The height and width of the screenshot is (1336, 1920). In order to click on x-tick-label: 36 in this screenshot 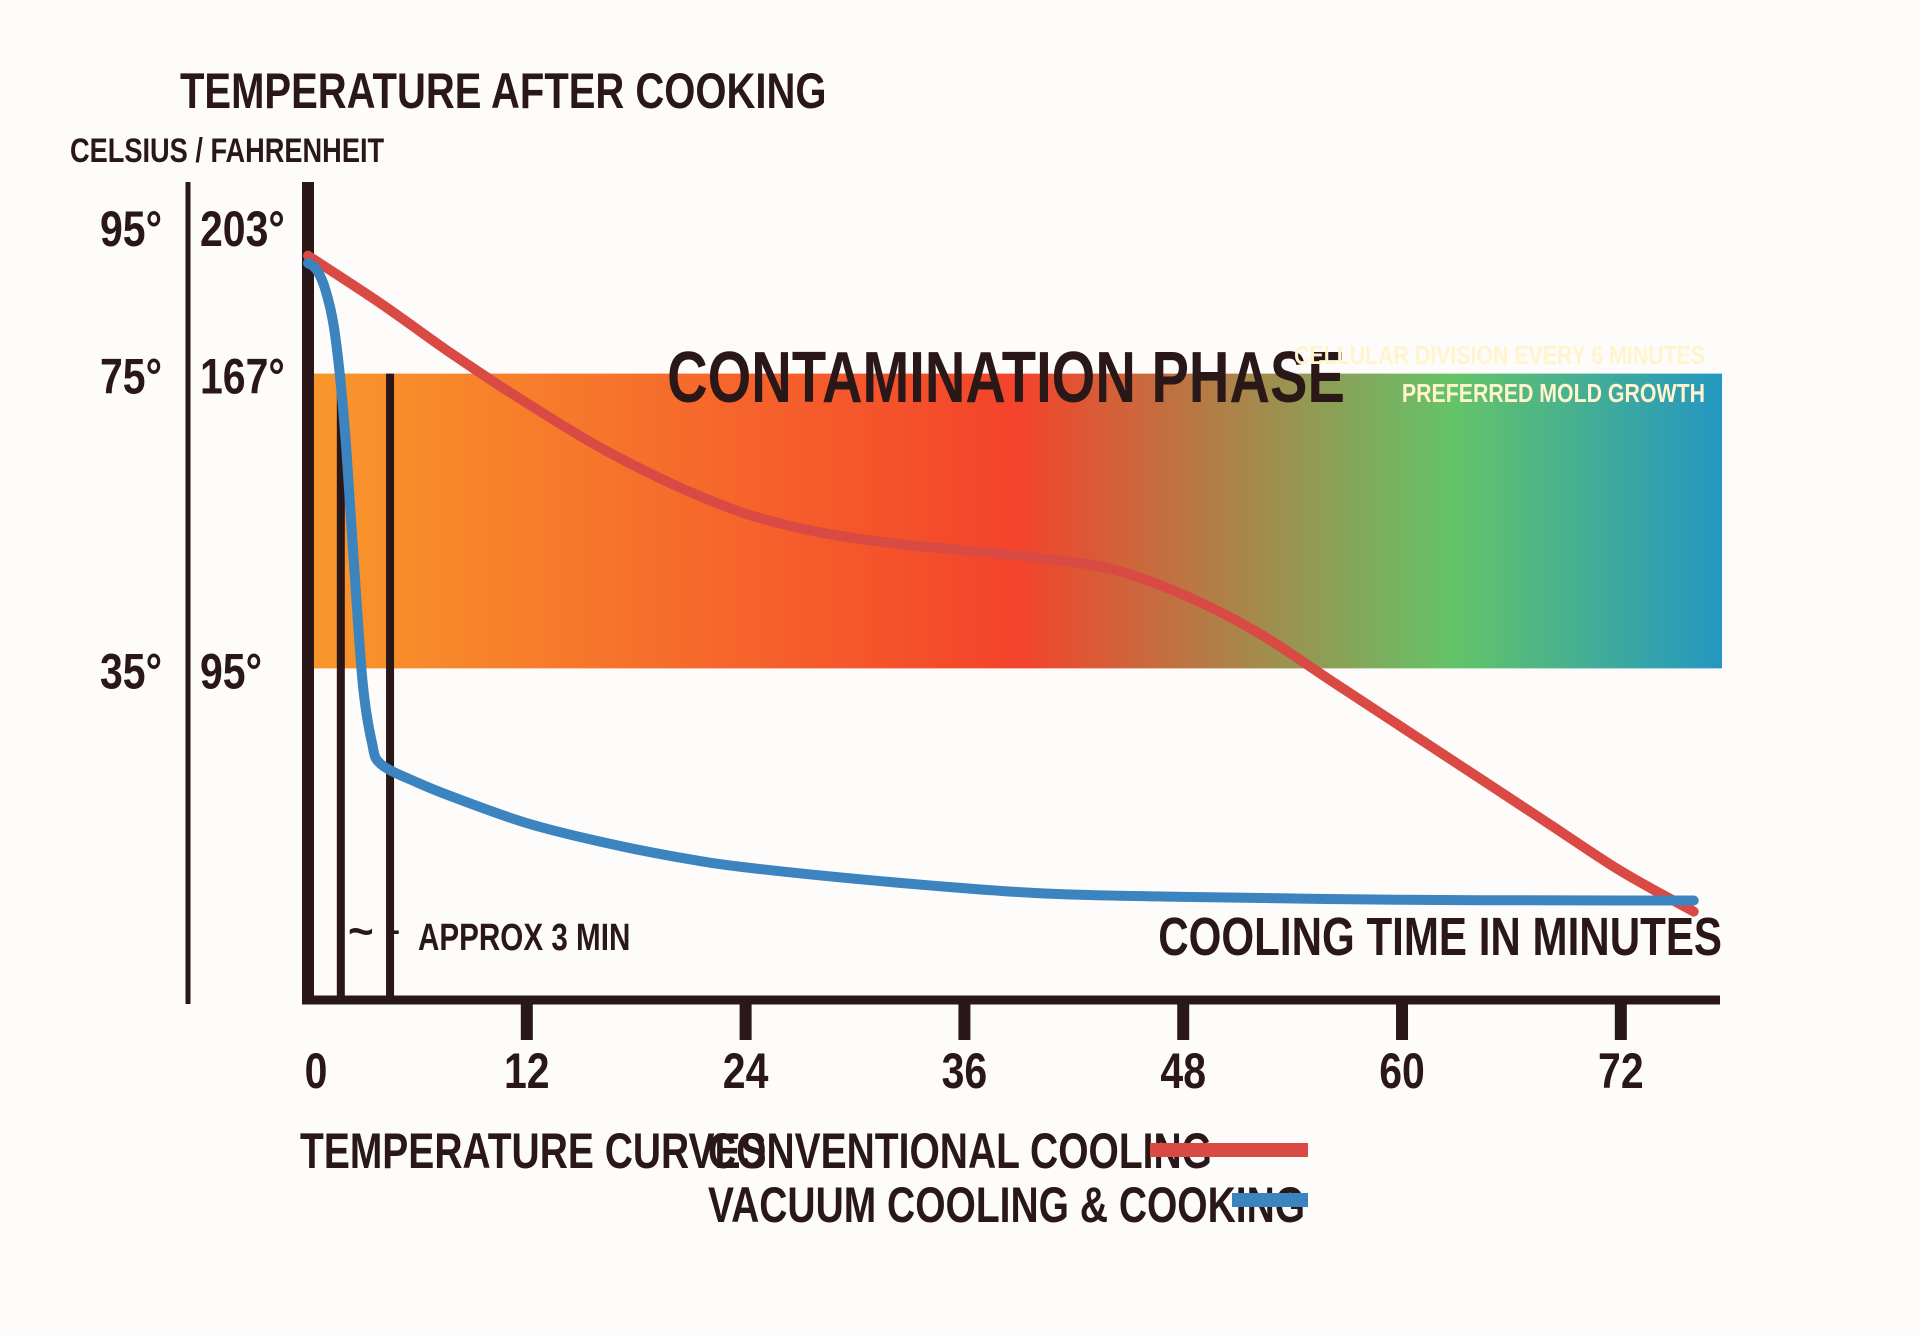, I will do `click(965, 1071)`.